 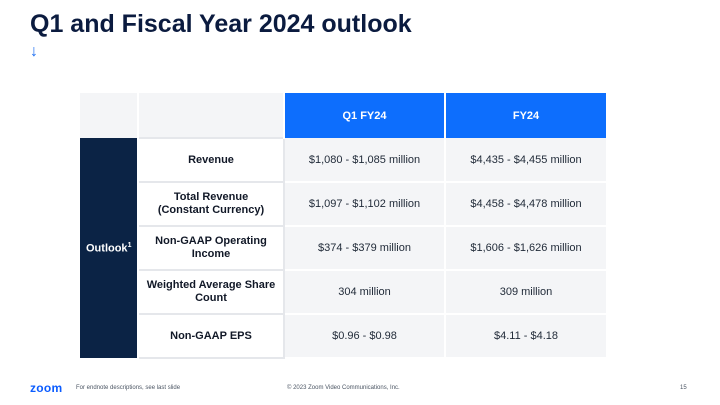 I want to click on copyright-notice: © 2023 Zoom Video Communications, Inc., so click(x=343, y=388).